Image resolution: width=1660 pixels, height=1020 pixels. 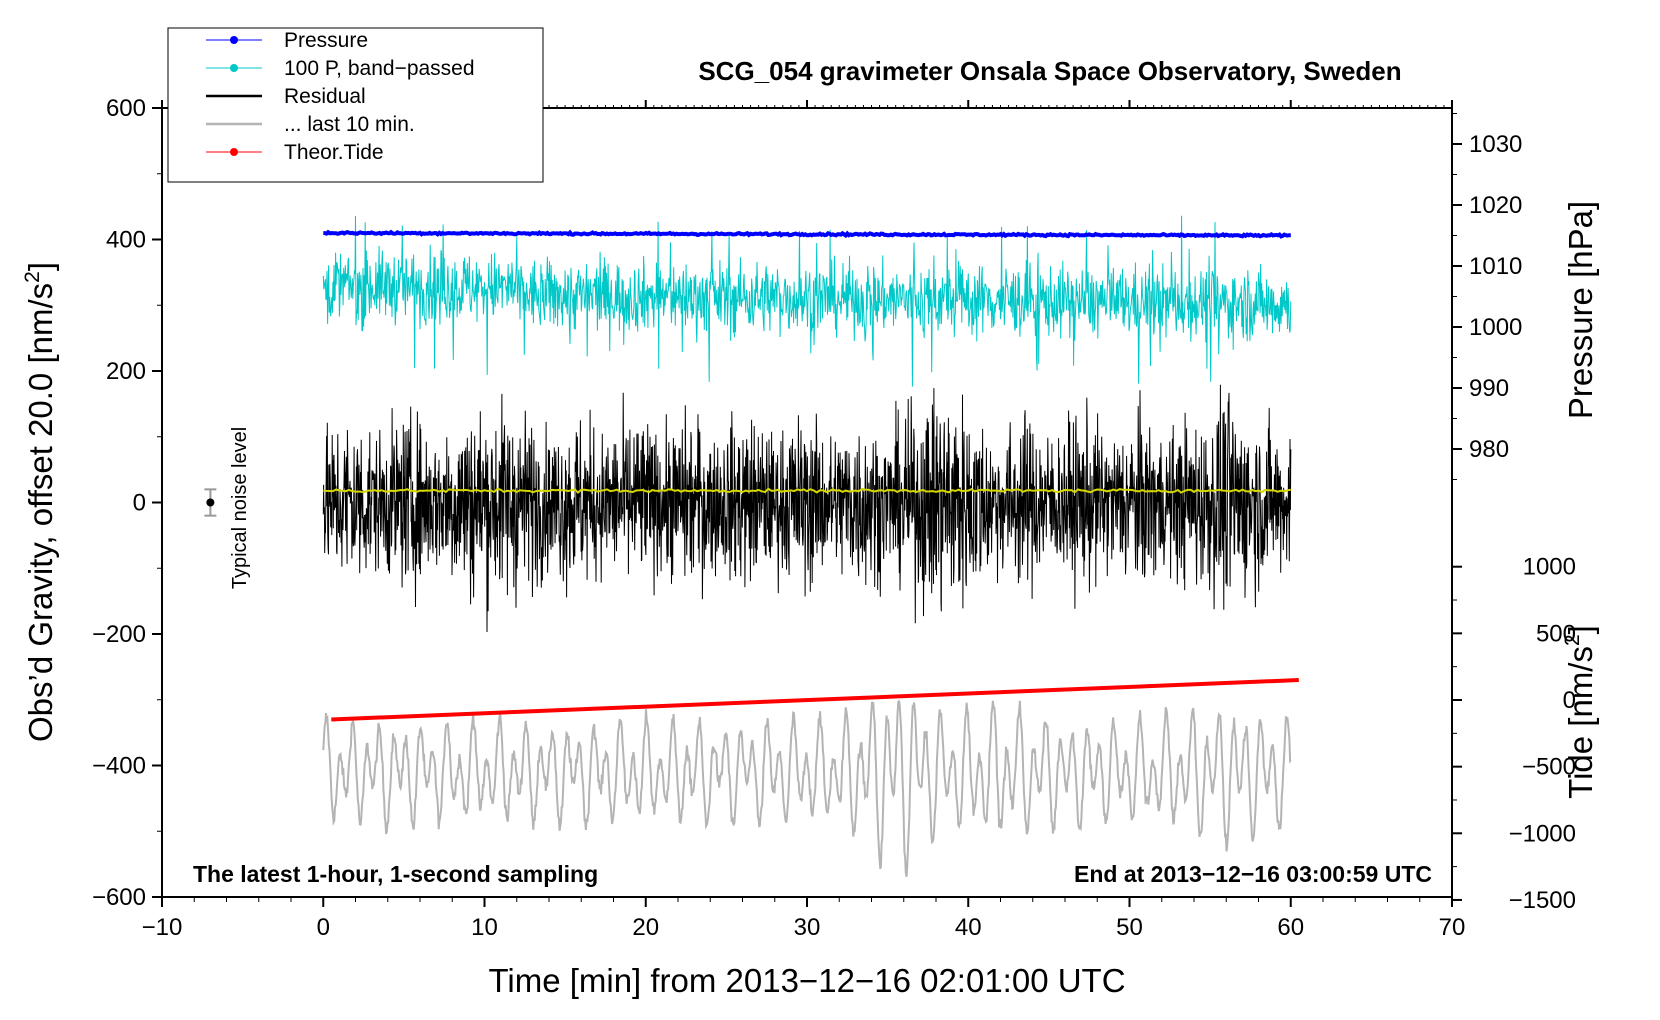 I want to click on y-axis-label-left-main: Obs’d Gravity, offset 20.0 [nm/s, so click(x=40, y=512).